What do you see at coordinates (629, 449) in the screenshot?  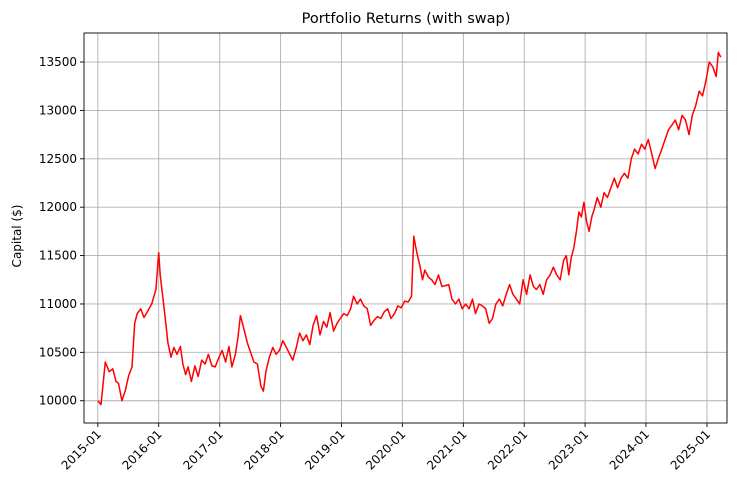 I see `x-tick-label: 2024-01` at bounding box center [629, 449].